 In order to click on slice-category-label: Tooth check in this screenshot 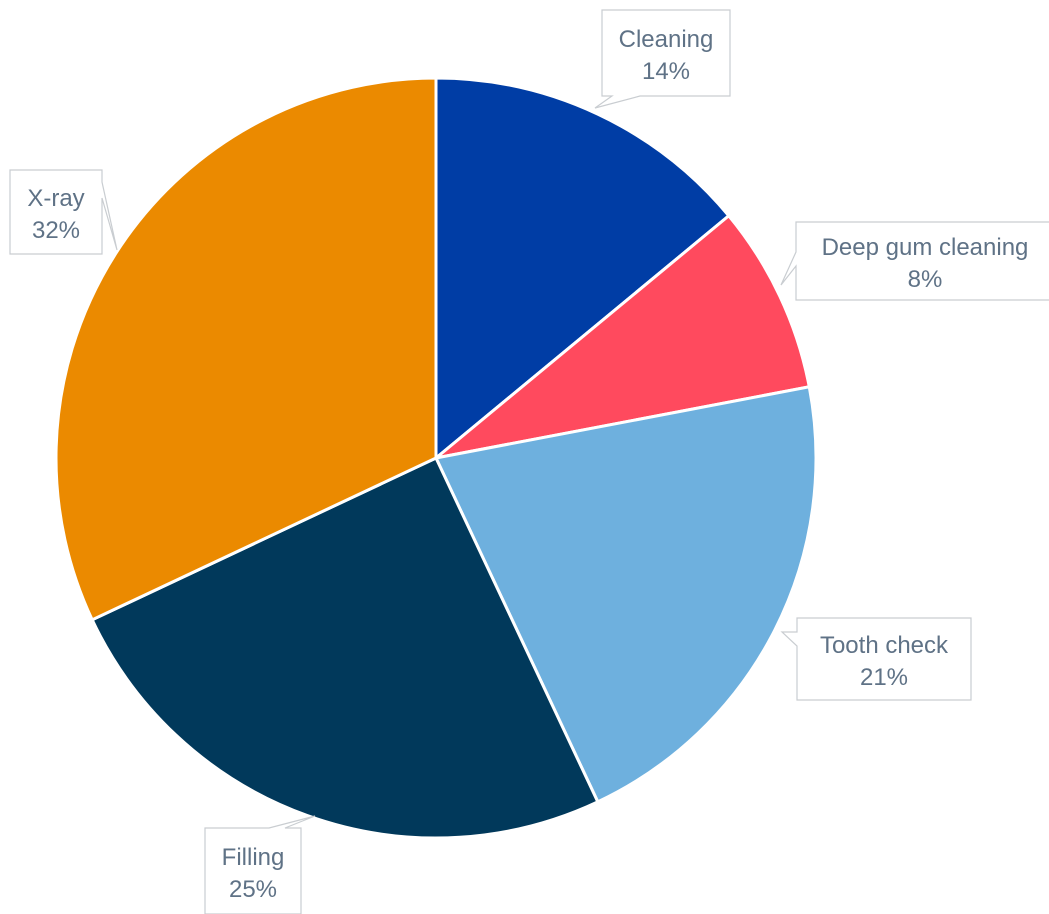, I will do `click(884, 645)`.